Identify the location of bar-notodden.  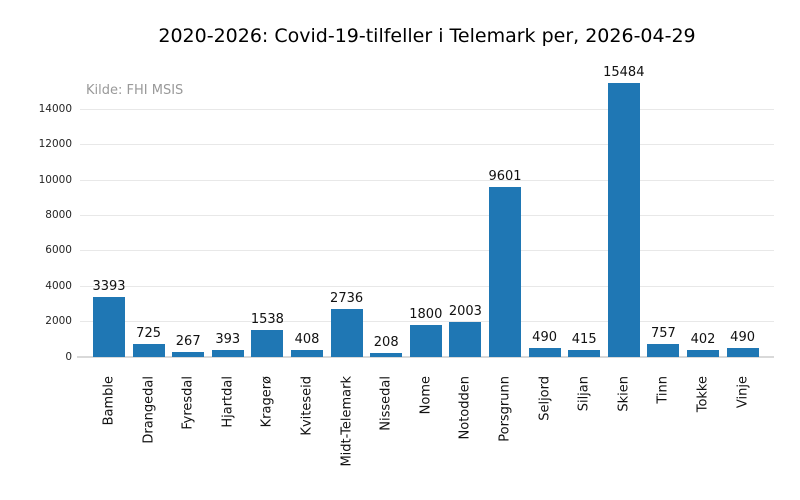
(465, 339).